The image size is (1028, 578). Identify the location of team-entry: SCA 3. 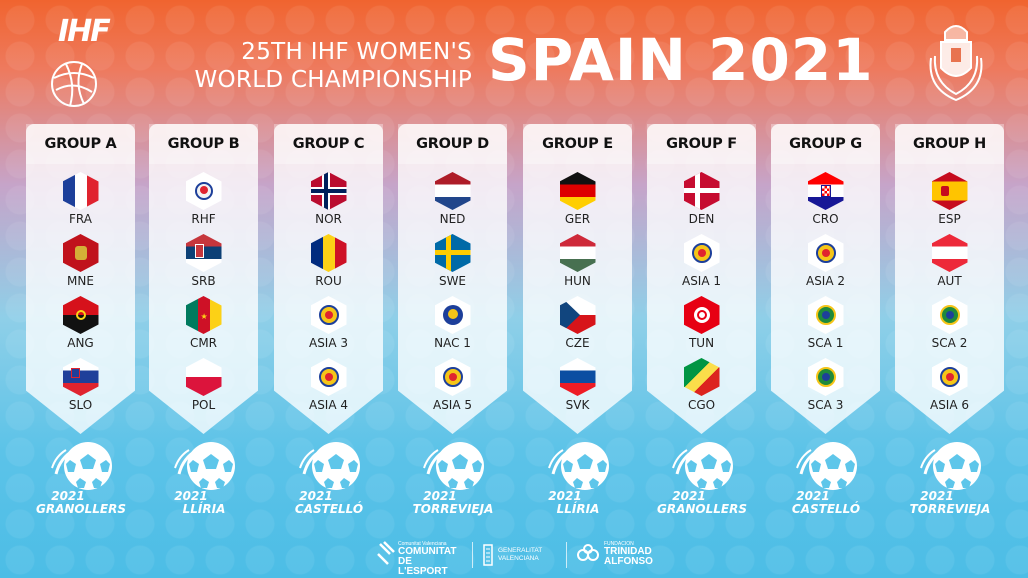
(825, 387).